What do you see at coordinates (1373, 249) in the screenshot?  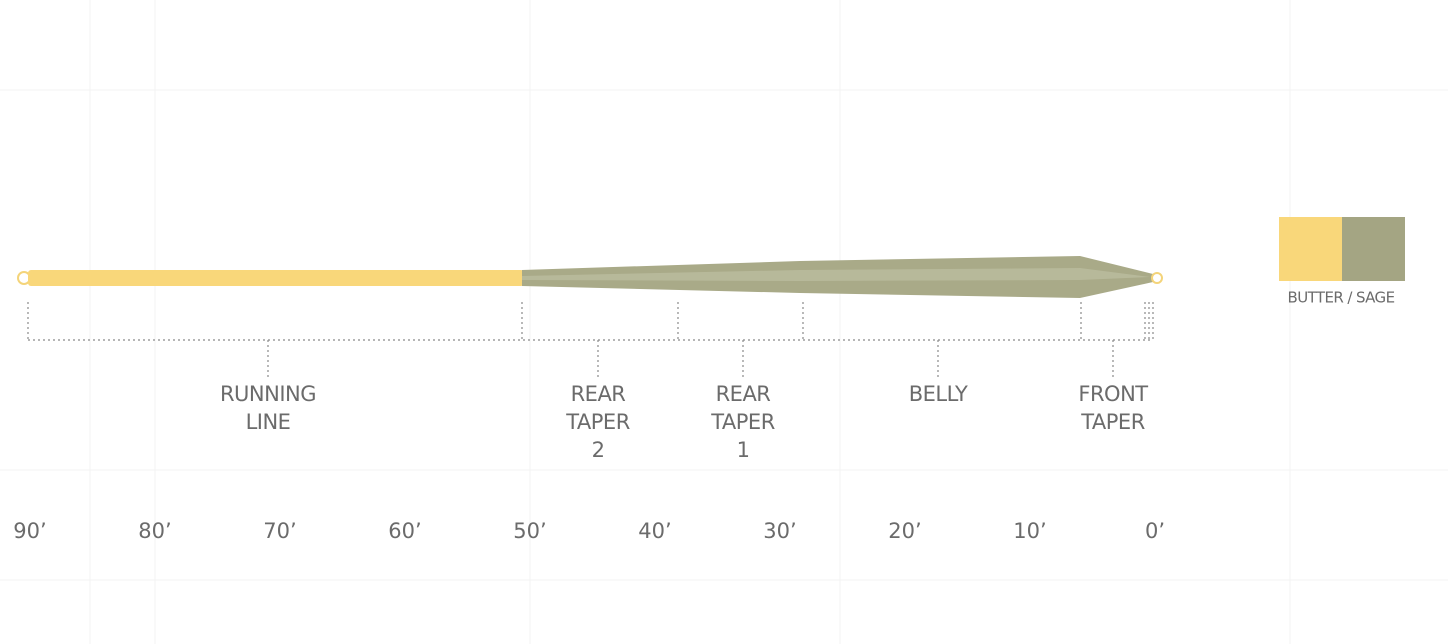 I see `swatch-sage` at bounding box center [1373, 249].